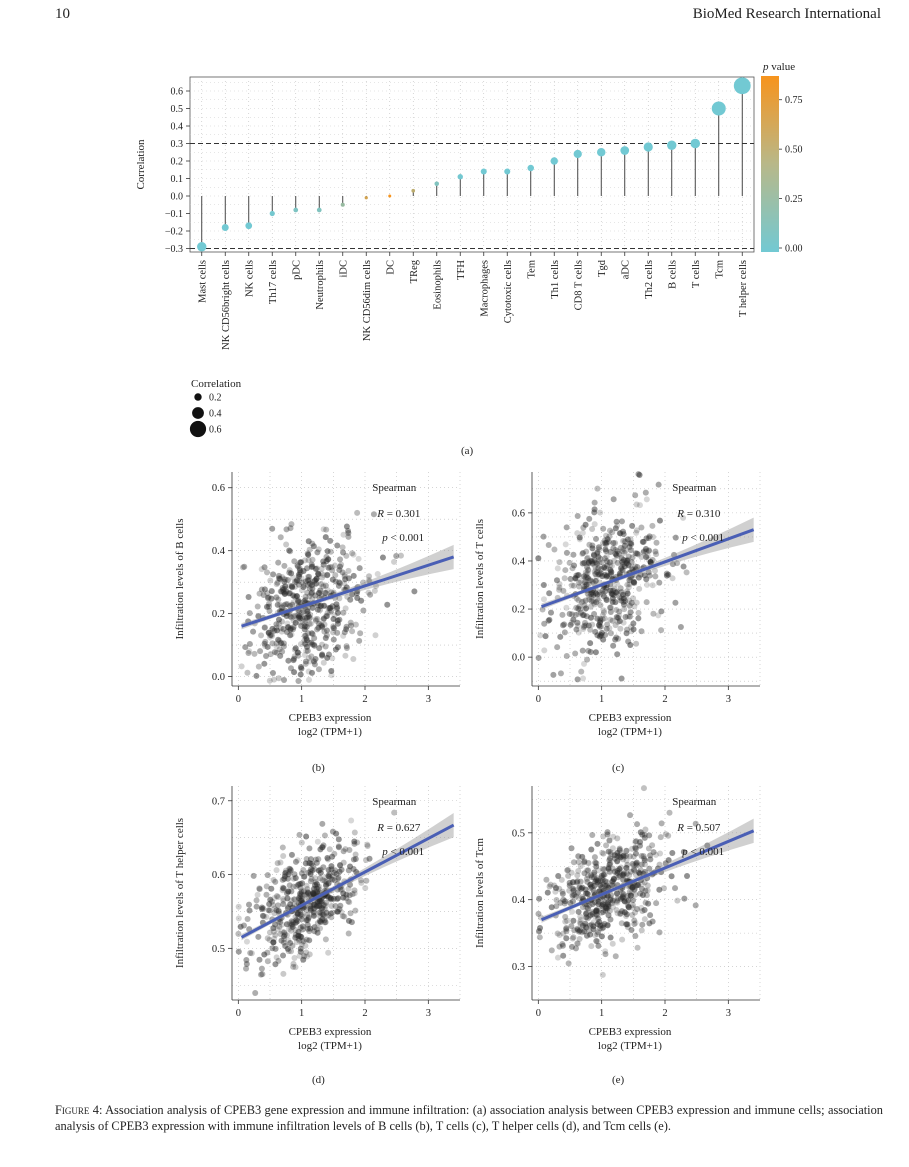 The width and height of the screenshot is (909, 1167). What do you see at coordinates (79, 1110) in the screenshot?
I see `caption-label: Figure 4:` at bounding box center [79, 1110].